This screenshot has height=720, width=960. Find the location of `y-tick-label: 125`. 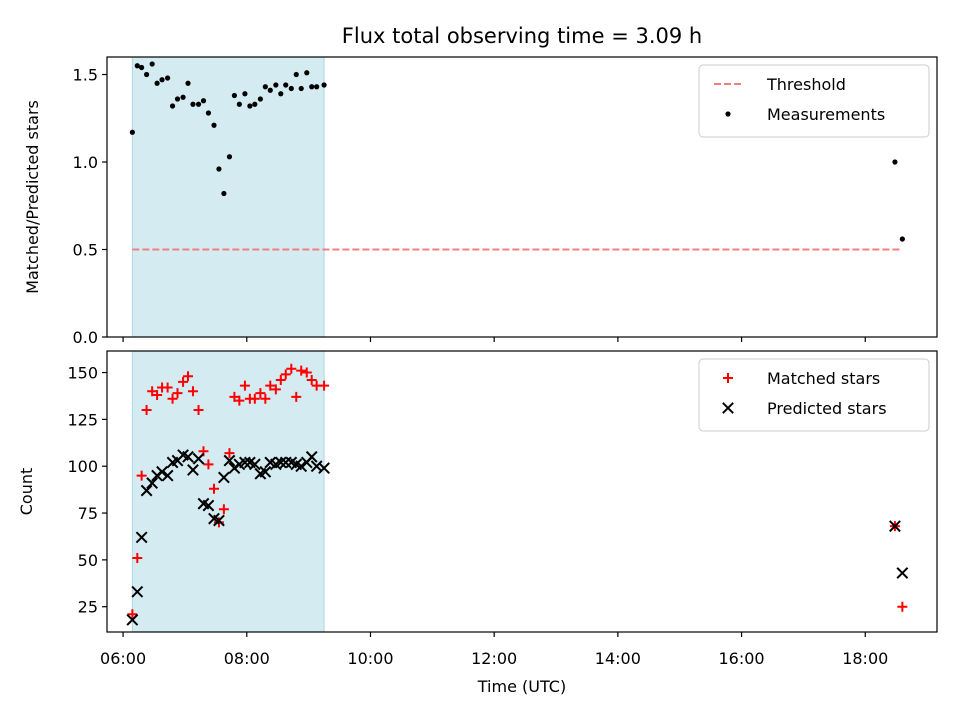

y-tick-label: 125 is located at coordinates (82, 419).